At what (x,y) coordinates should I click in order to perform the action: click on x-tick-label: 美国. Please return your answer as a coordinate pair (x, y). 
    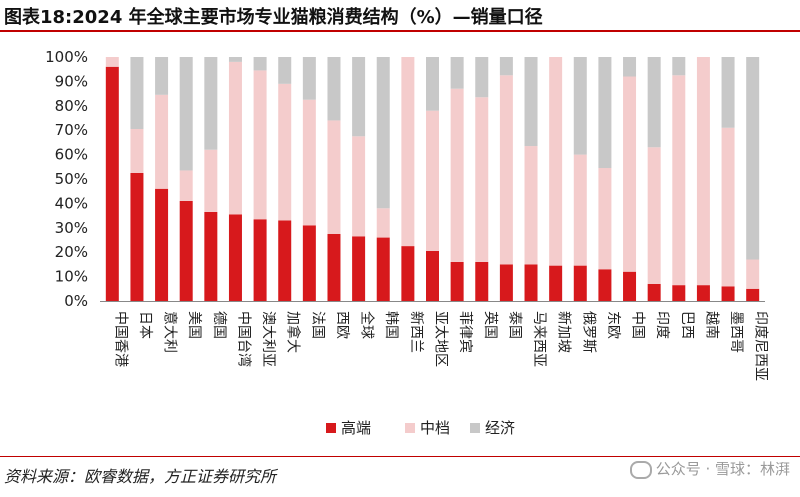
    Looking at the image, I should click on (194, 325).